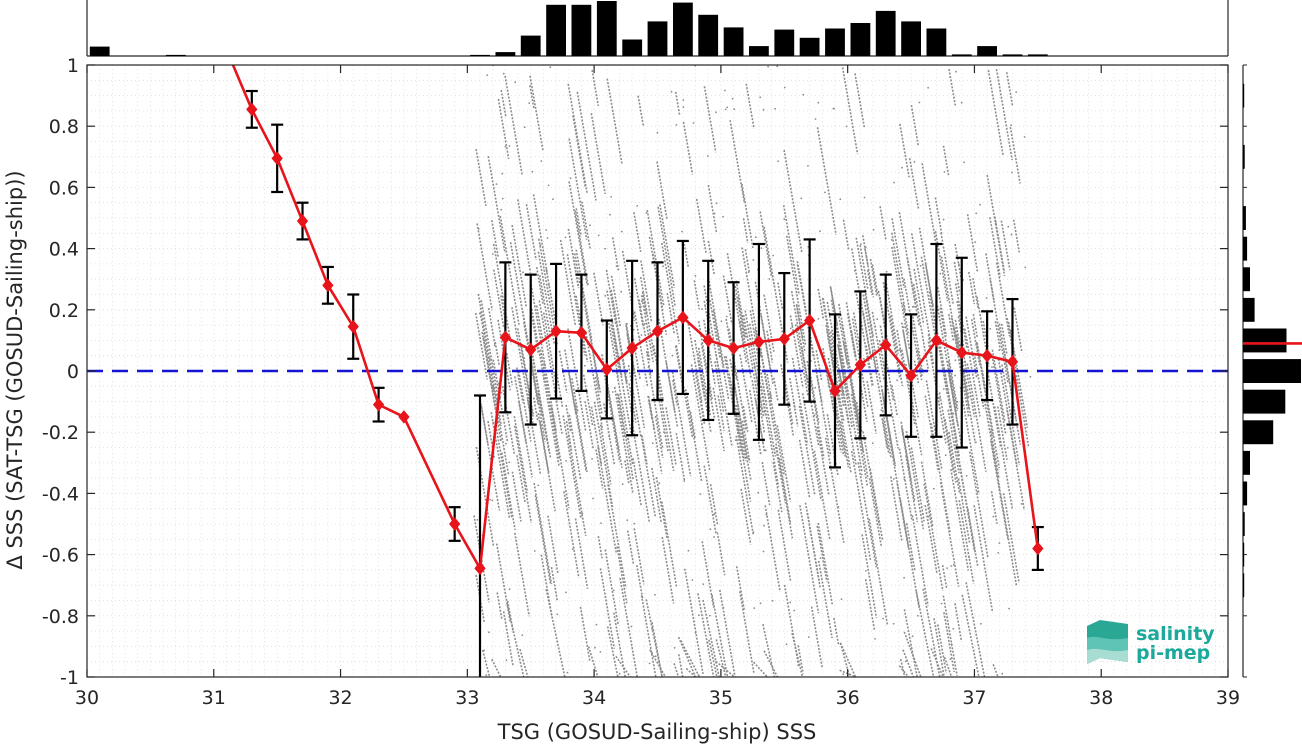  Describe the element at coordinates (467, 698) in the screenshot. I see `x-tick-label: 33` at that location.